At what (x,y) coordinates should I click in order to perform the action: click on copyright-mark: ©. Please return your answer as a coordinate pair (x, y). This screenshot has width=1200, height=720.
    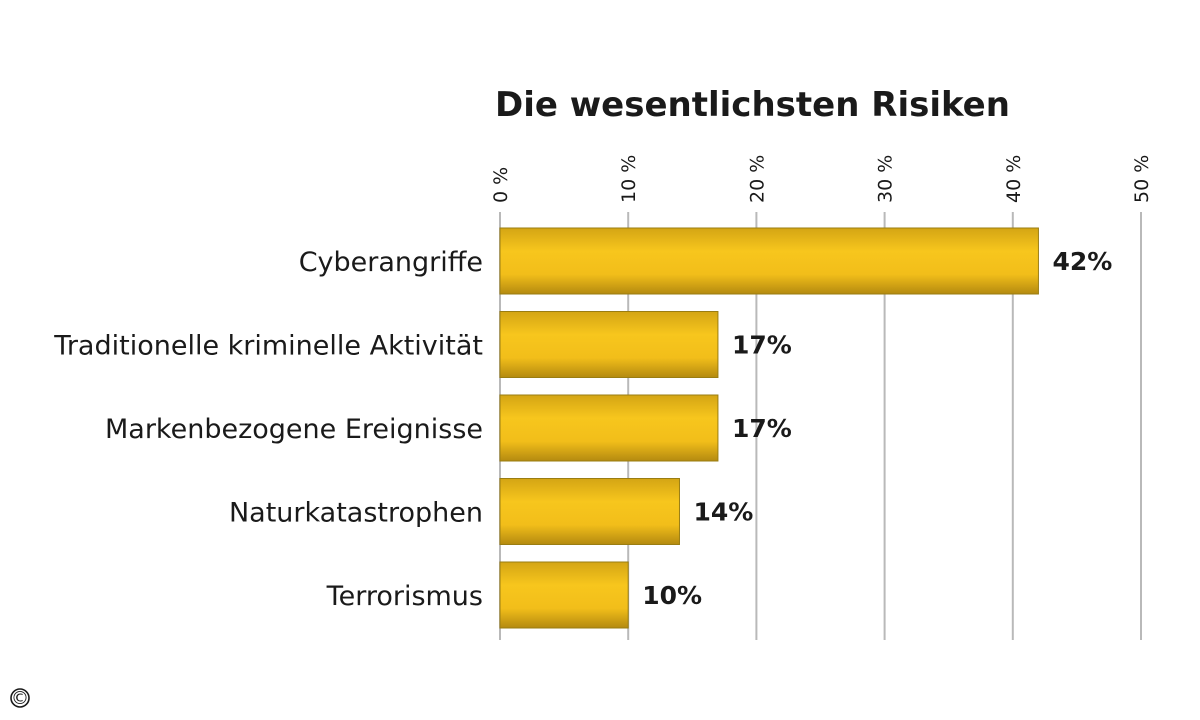
    Looking at the image, I should click on (20, 698).